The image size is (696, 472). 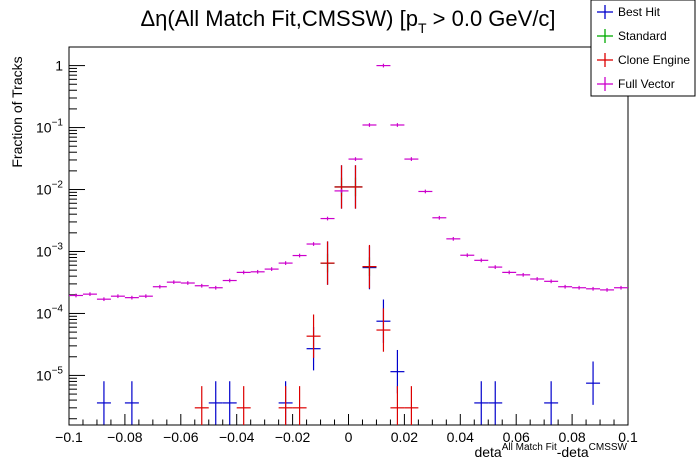 What do you see at coordinates (422, 28) in the screenshot?
I see `chart-title-subscript: T` at bounding box center [422, 28].